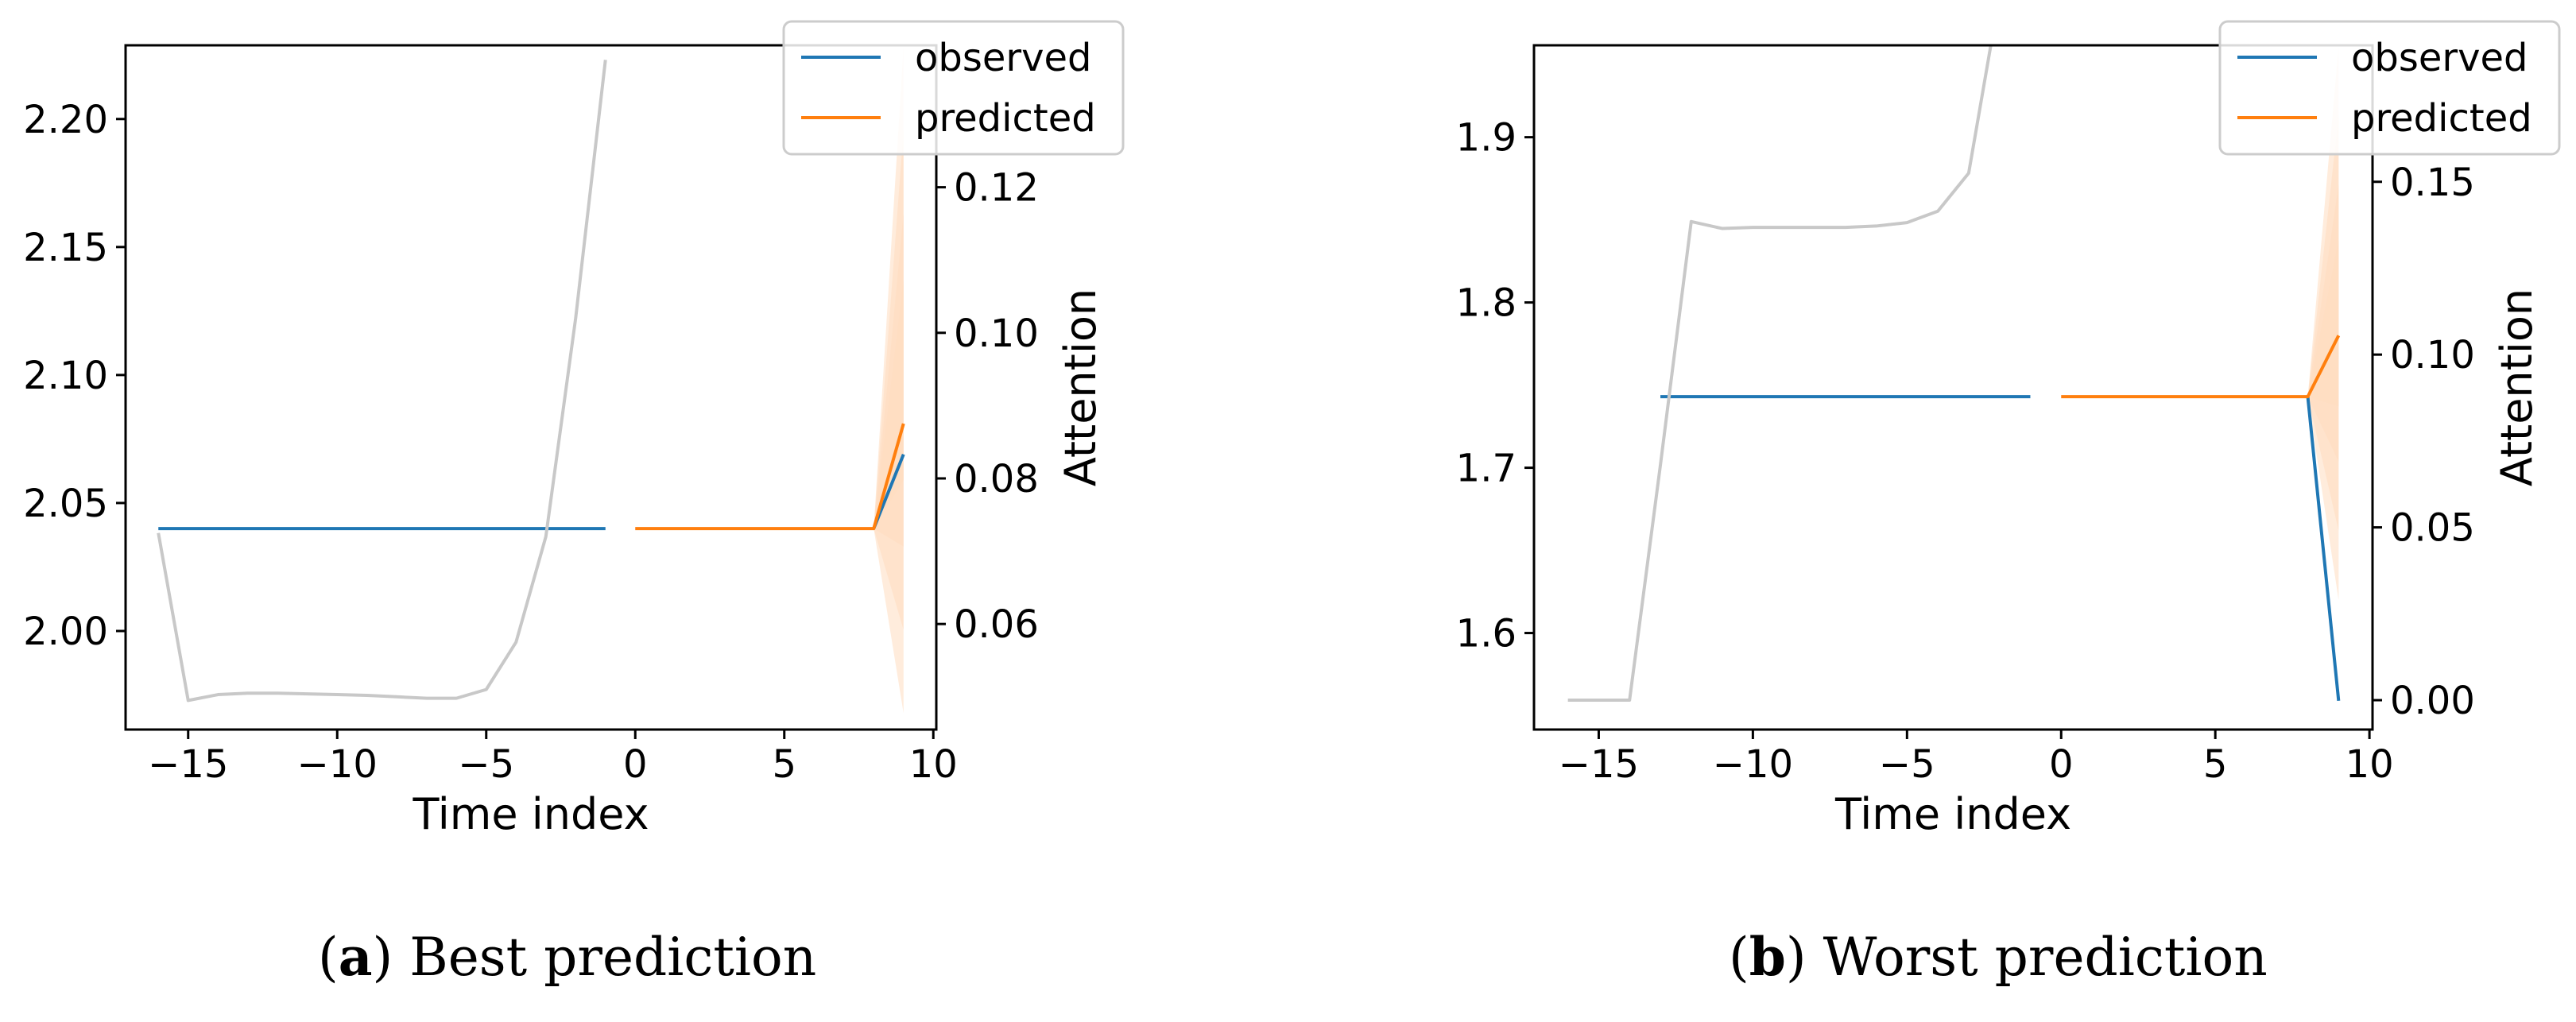  I want to click on y-tick-label: 1.6, so click(1486, 634).